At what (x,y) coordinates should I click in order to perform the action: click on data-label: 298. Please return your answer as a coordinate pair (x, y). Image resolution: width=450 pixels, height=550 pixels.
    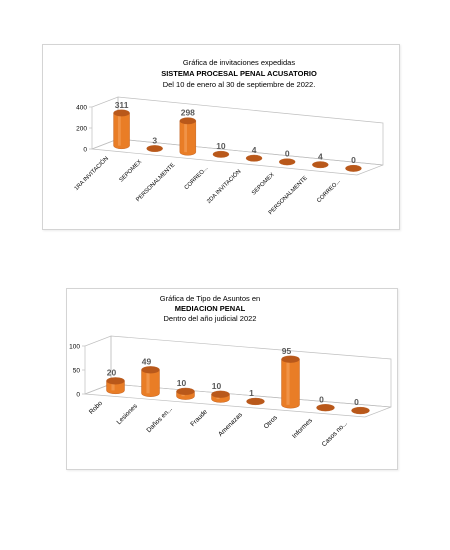
    Looking at the image, I should click on (188, 113).